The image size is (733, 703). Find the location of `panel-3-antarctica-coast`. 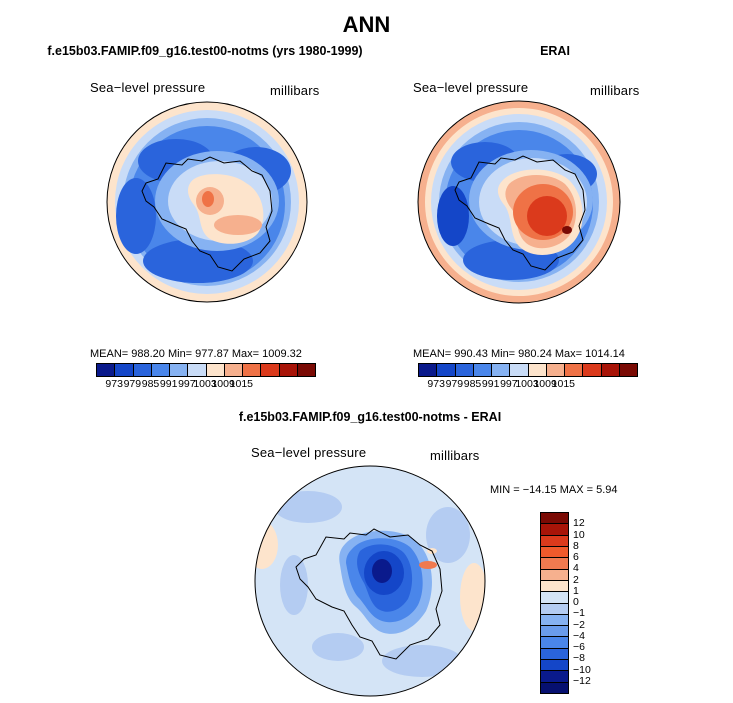

panel-3-antarctica-coast is located at coordinates (369, 594).